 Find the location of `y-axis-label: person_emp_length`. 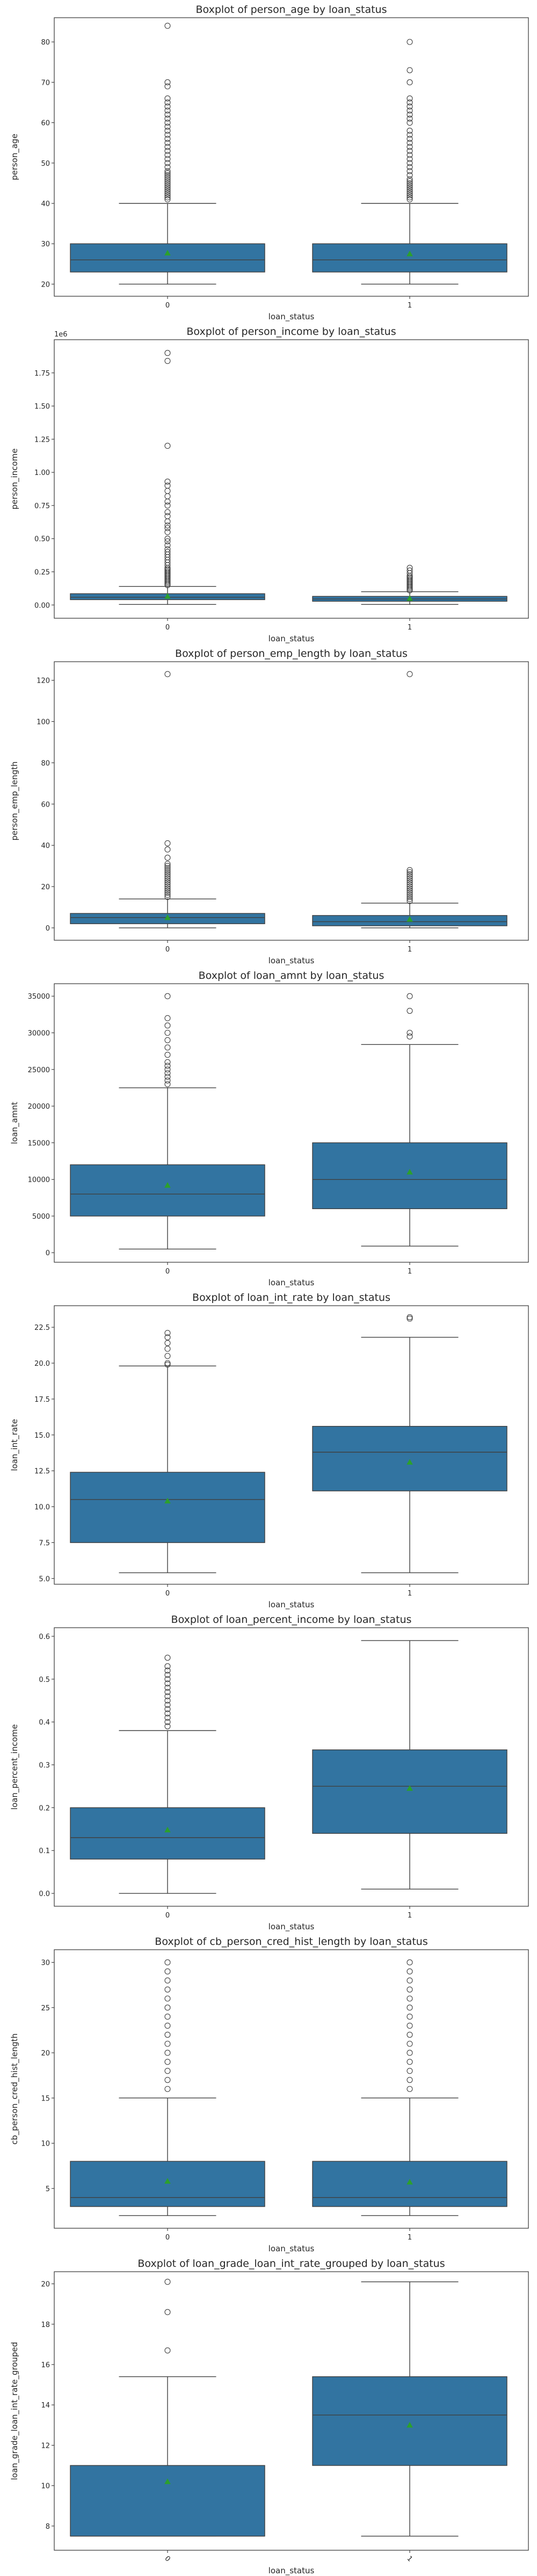

y-axis-label: person_emp_length is located at coordinates (15, 801).